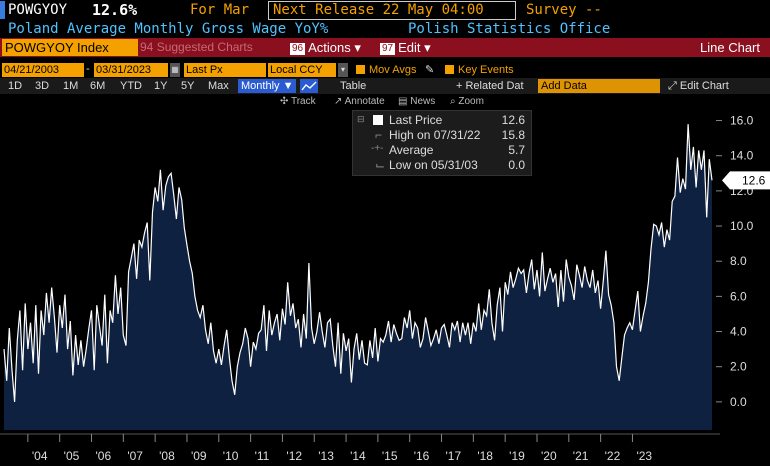  I want to click on x-tick-label: '05, so click(72, 456).